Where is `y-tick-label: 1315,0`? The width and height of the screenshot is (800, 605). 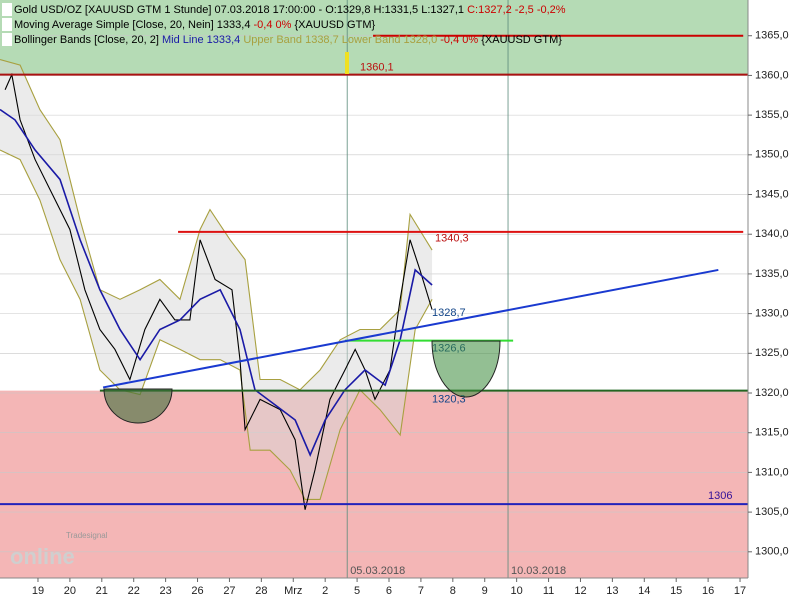 y-tick-label: 1315,0 is located at coordinates (772, 433).